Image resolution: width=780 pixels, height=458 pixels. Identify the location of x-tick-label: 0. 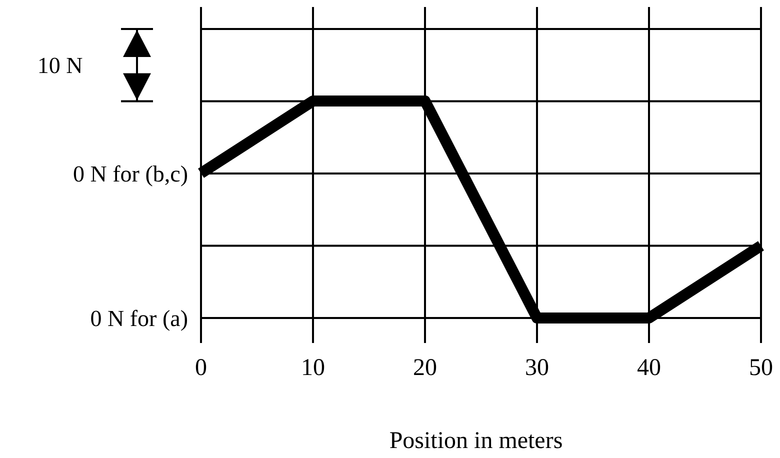
(201, 368).